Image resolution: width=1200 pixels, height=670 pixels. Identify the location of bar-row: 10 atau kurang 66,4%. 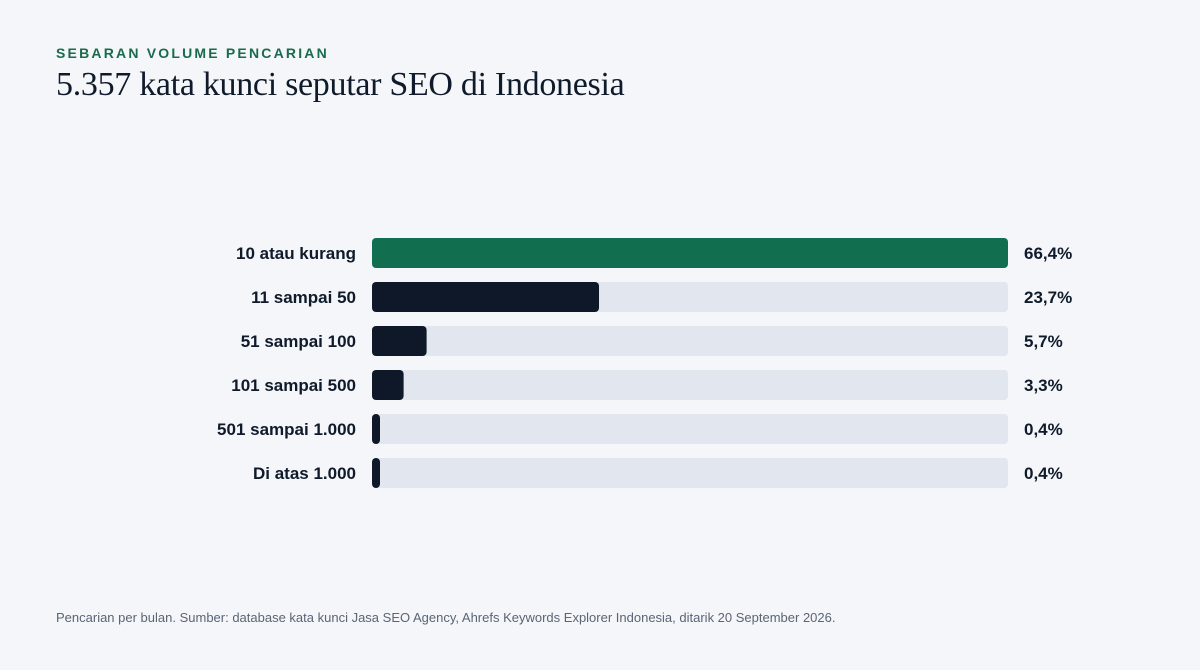
(654, 253).